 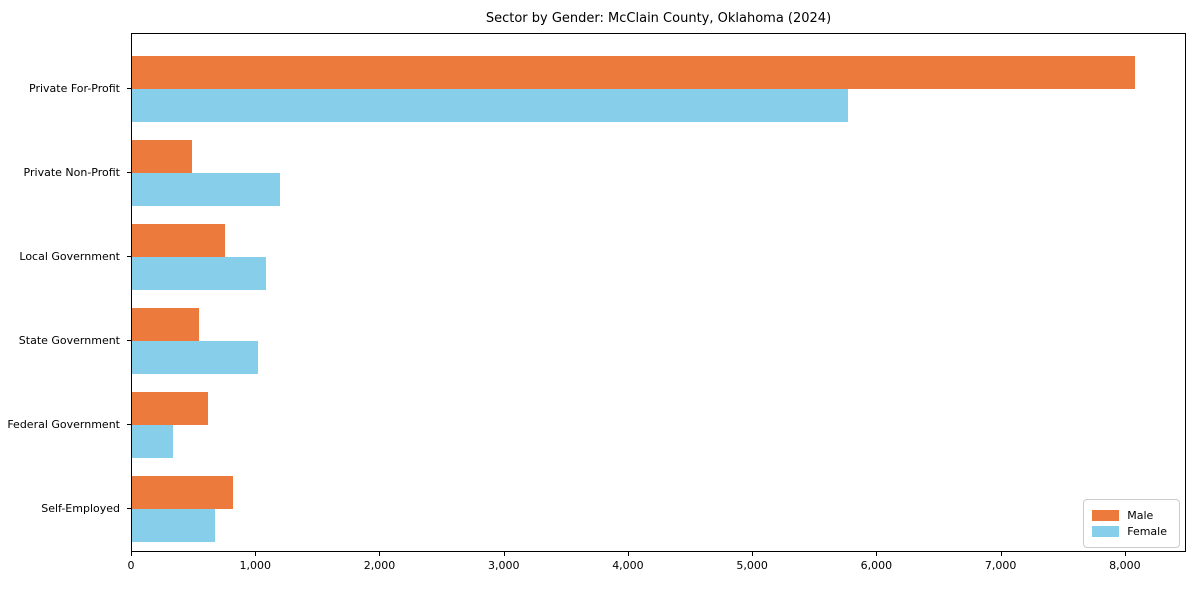 I want to click on x-tick-label-6-000: 6,000, so click(x=876, y=565).